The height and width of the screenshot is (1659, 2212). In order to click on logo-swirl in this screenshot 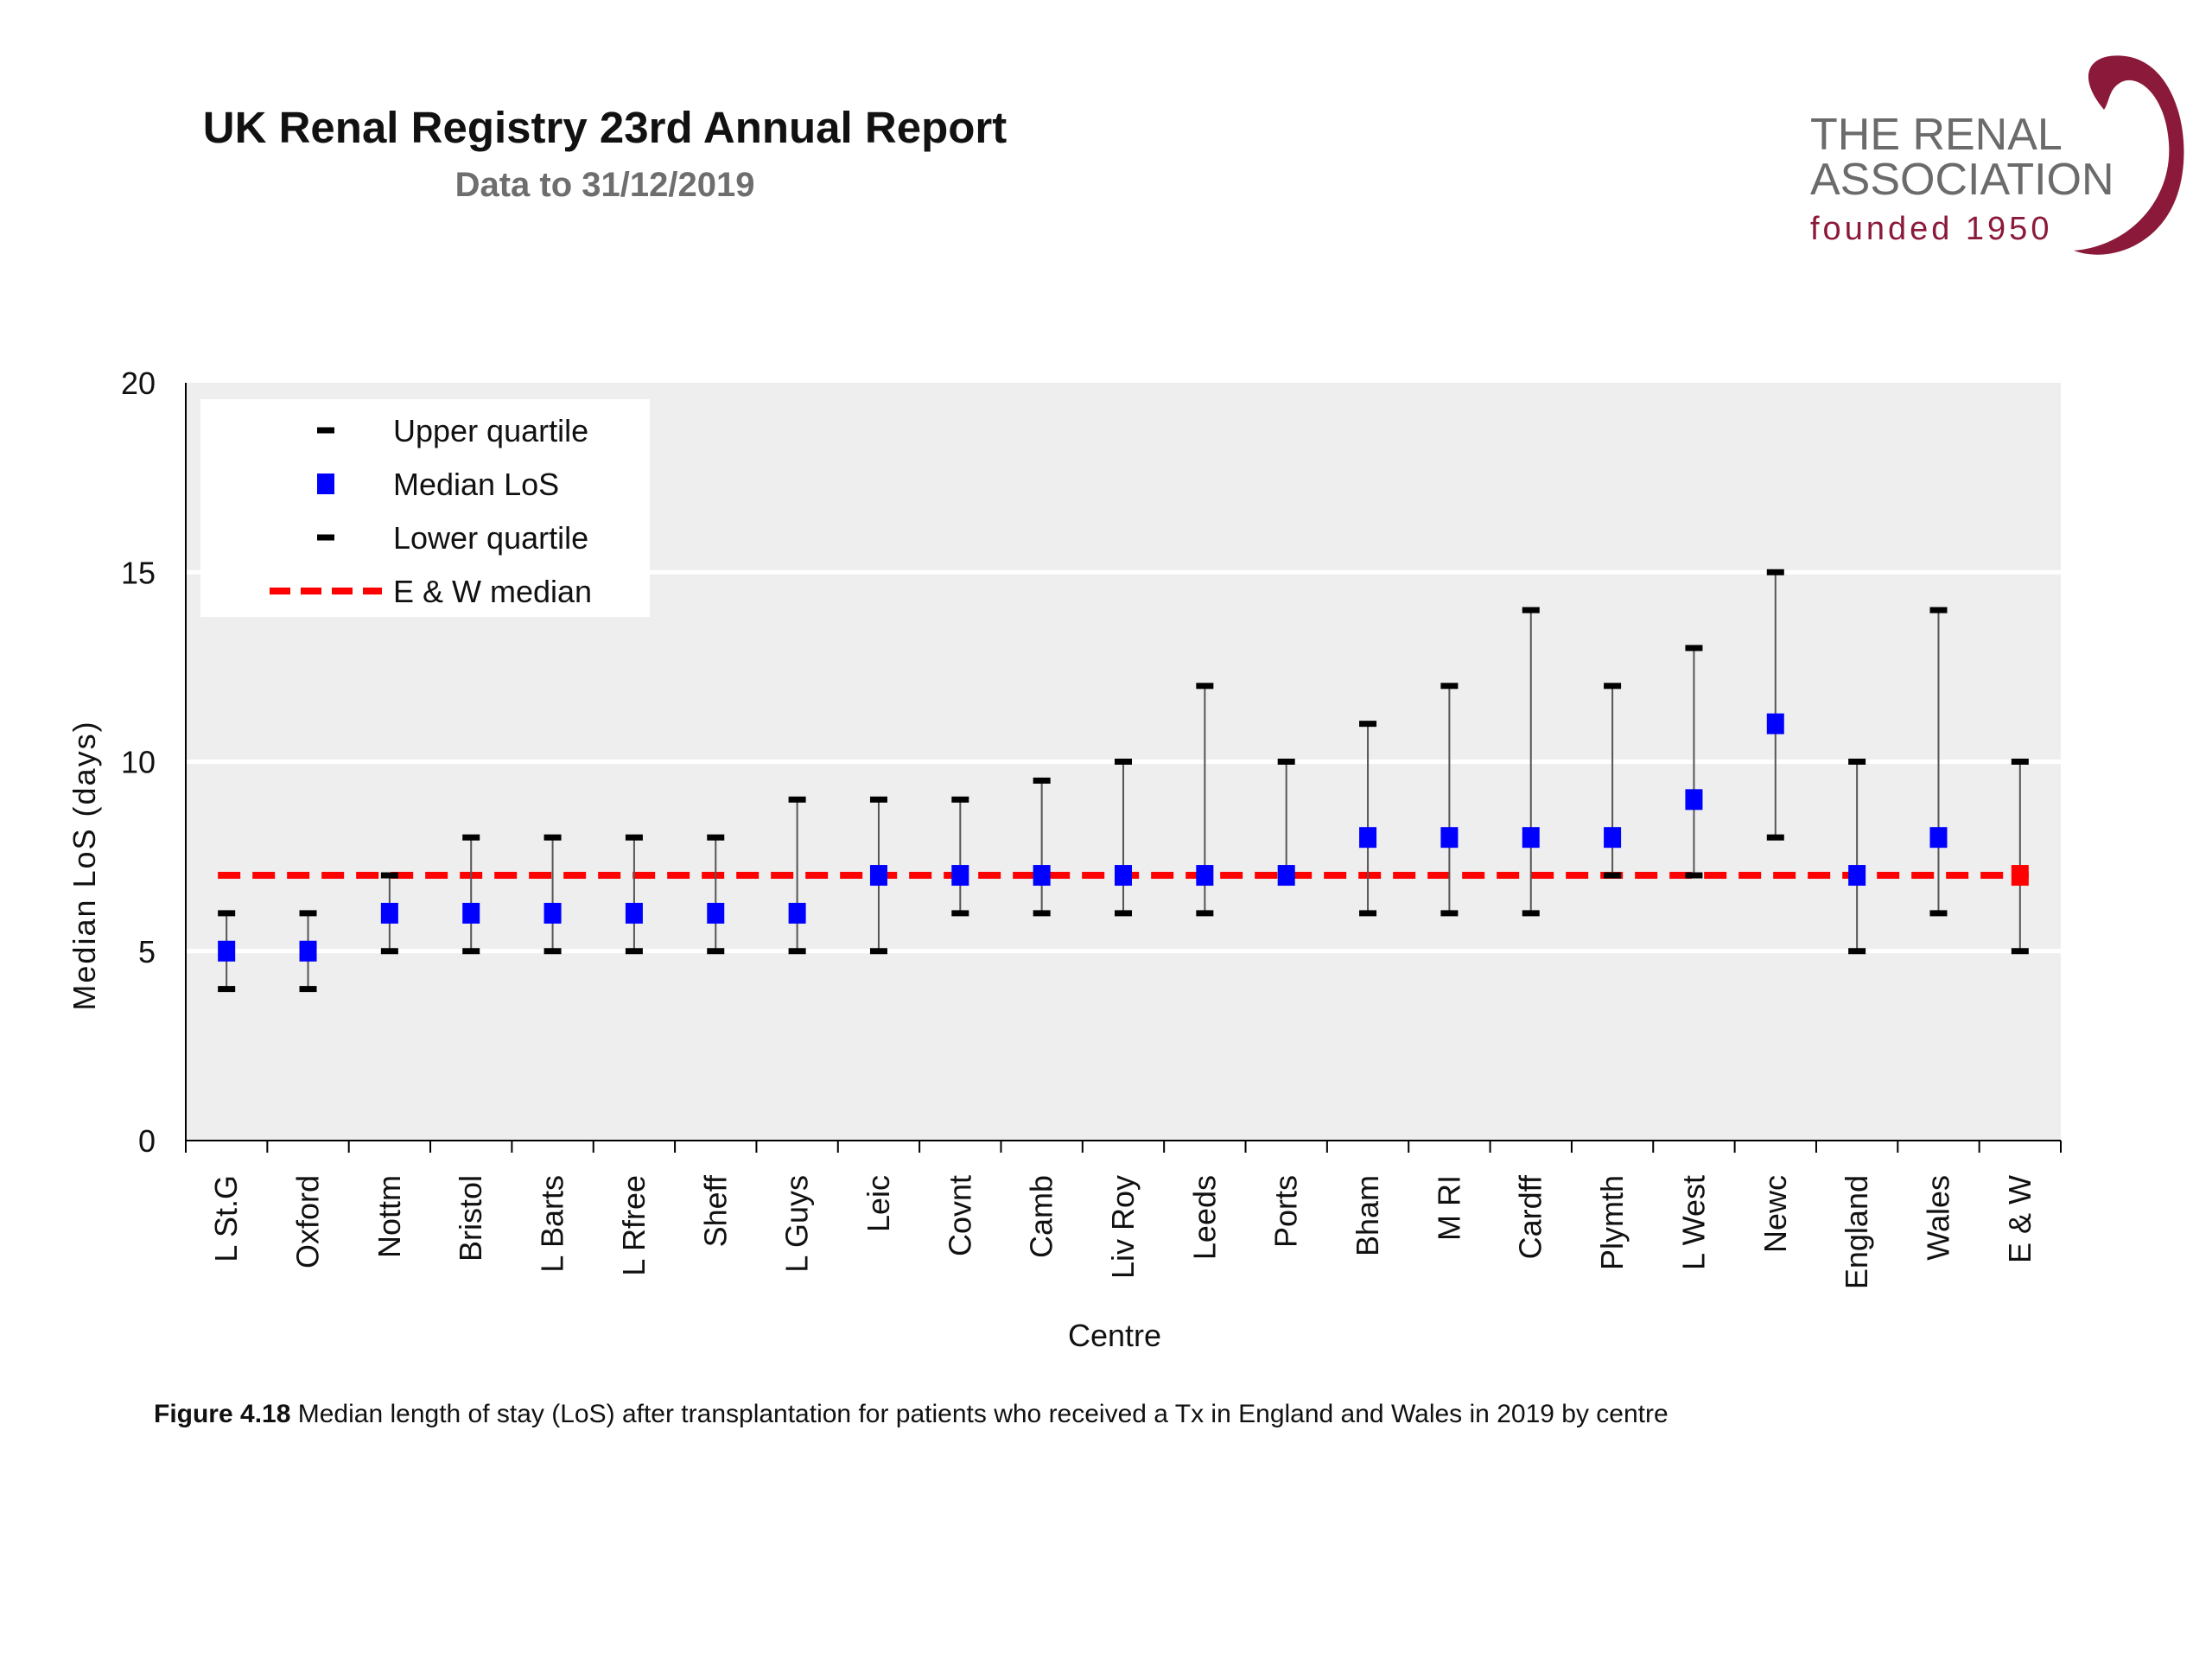, I will do `click(2129, 155)`.